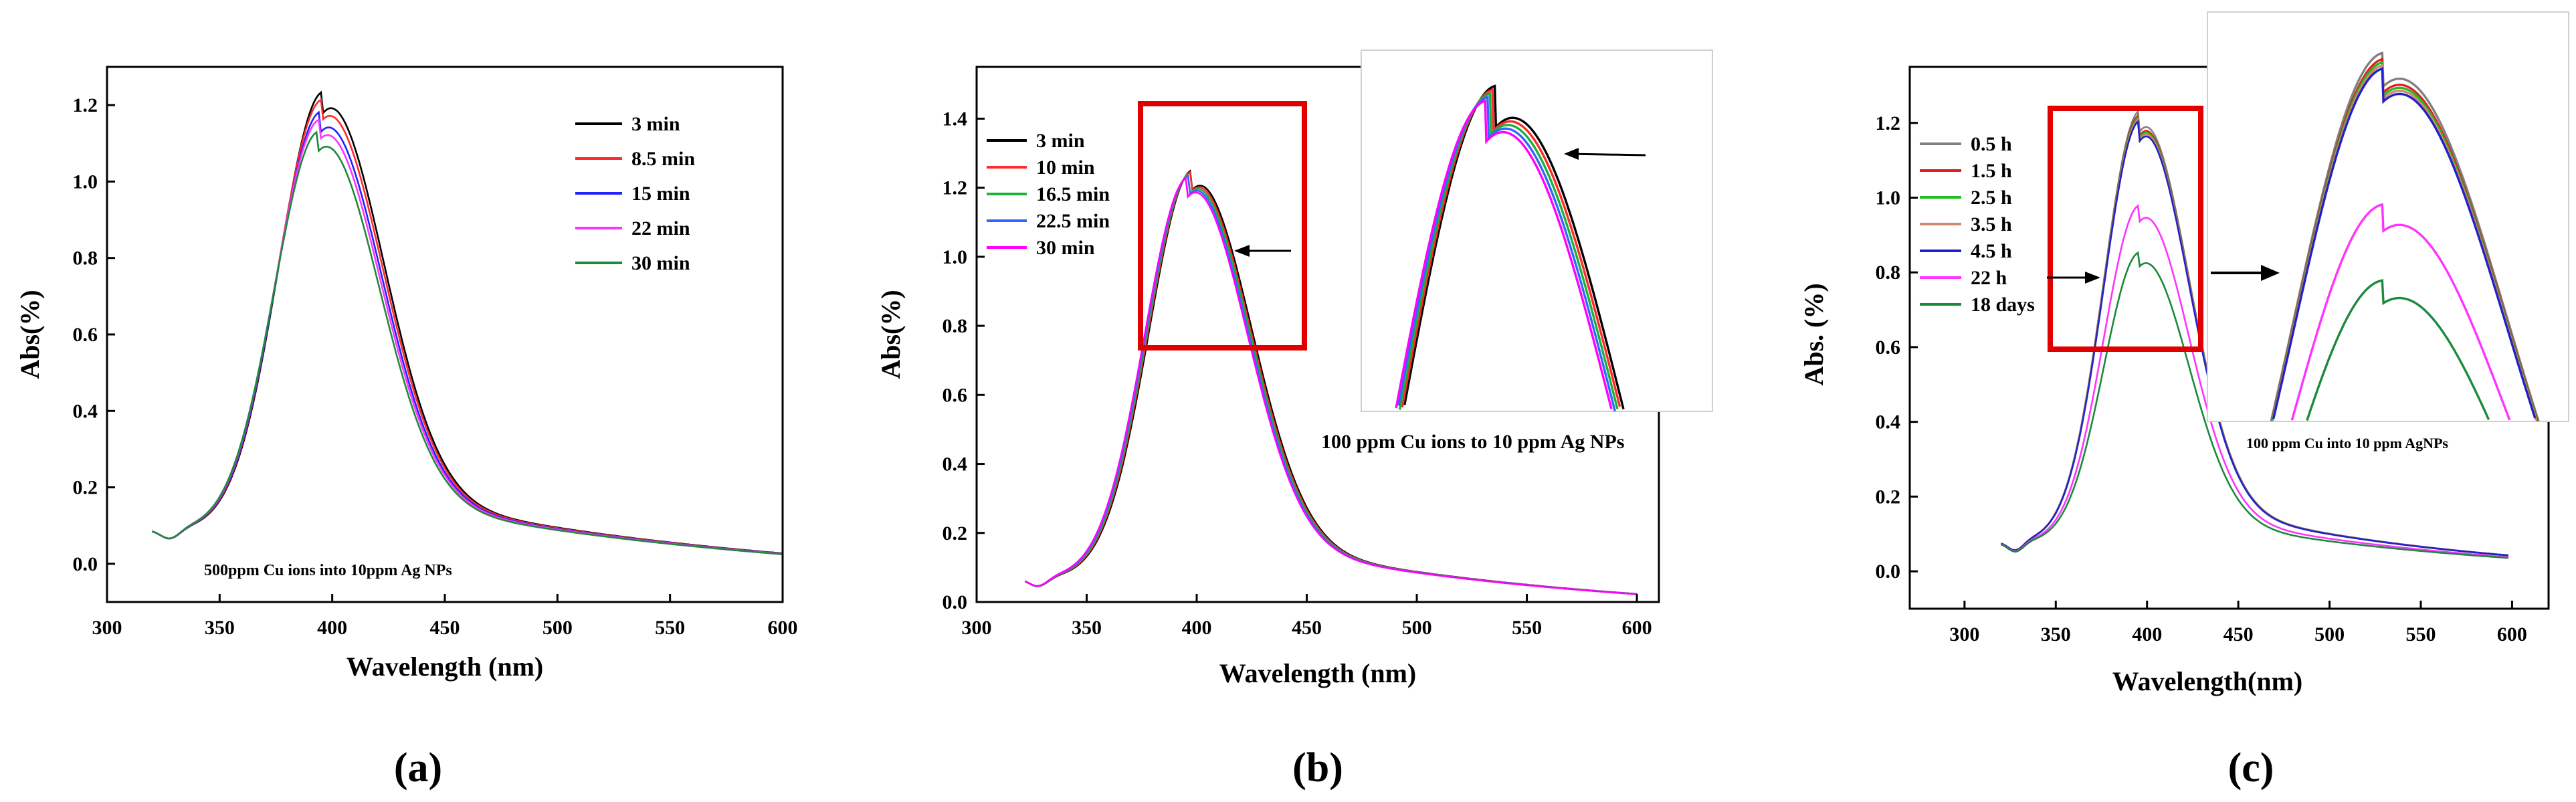 Image resolution: width=2576 pixels, height=802 pixels. What do you see at coordinates (1331, 382) in the screenshot?
I see `panel-b-curves` at bounding box center [1331, 382].